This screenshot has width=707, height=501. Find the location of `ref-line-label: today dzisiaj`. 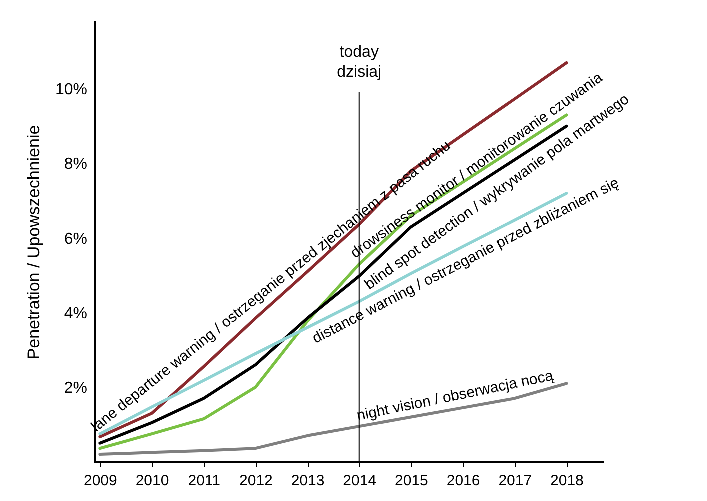

ref-line-label: today dzisiaj is located at coordinates (359, 62).